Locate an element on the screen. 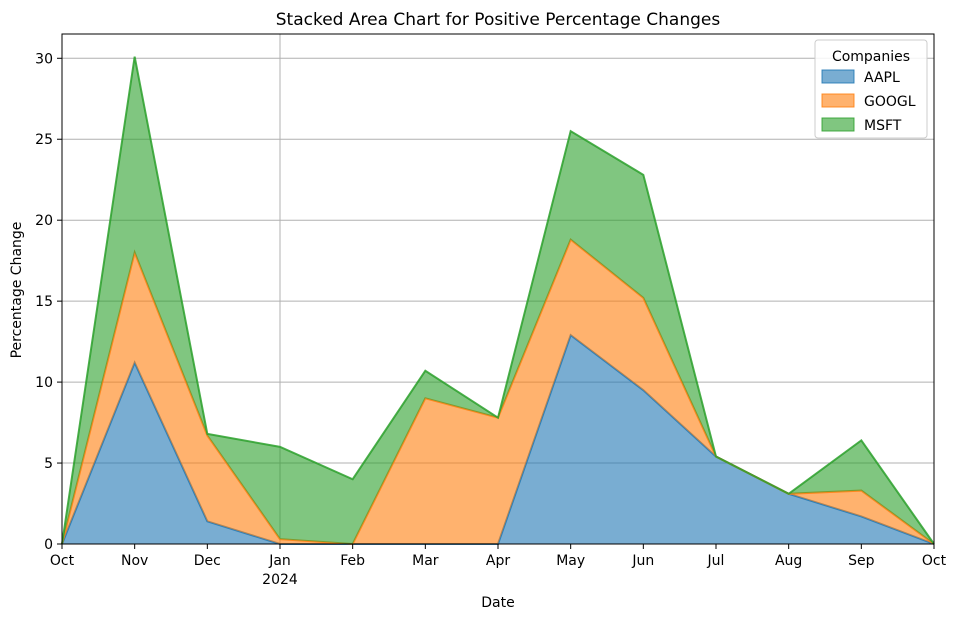 The height and width of the screenshot is (621, 954). legend-label-aapl: AAPL is located at coordinates (882, 78).